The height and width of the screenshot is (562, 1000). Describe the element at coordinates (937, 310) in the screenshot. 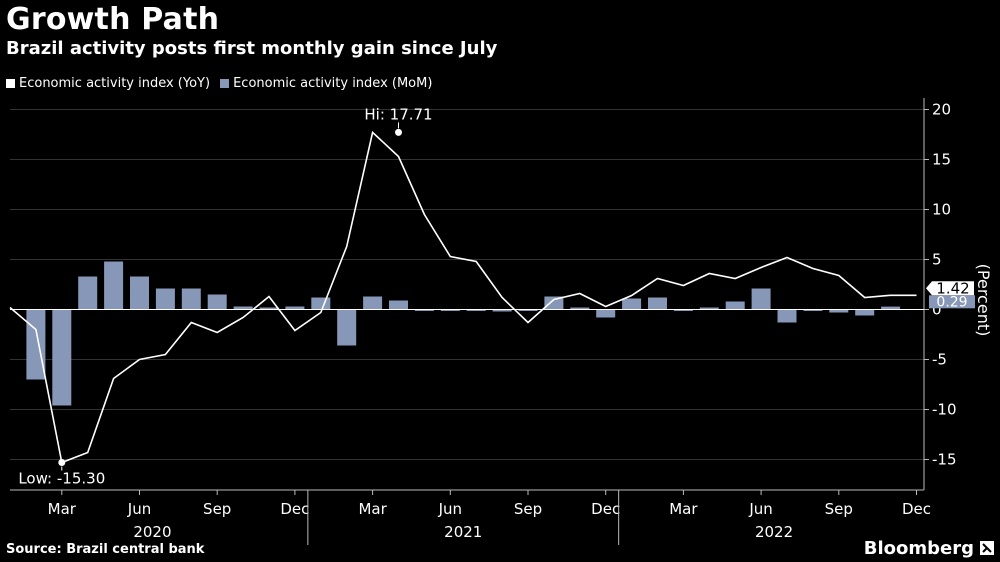

I see `y-tick-label: 0` at that location.